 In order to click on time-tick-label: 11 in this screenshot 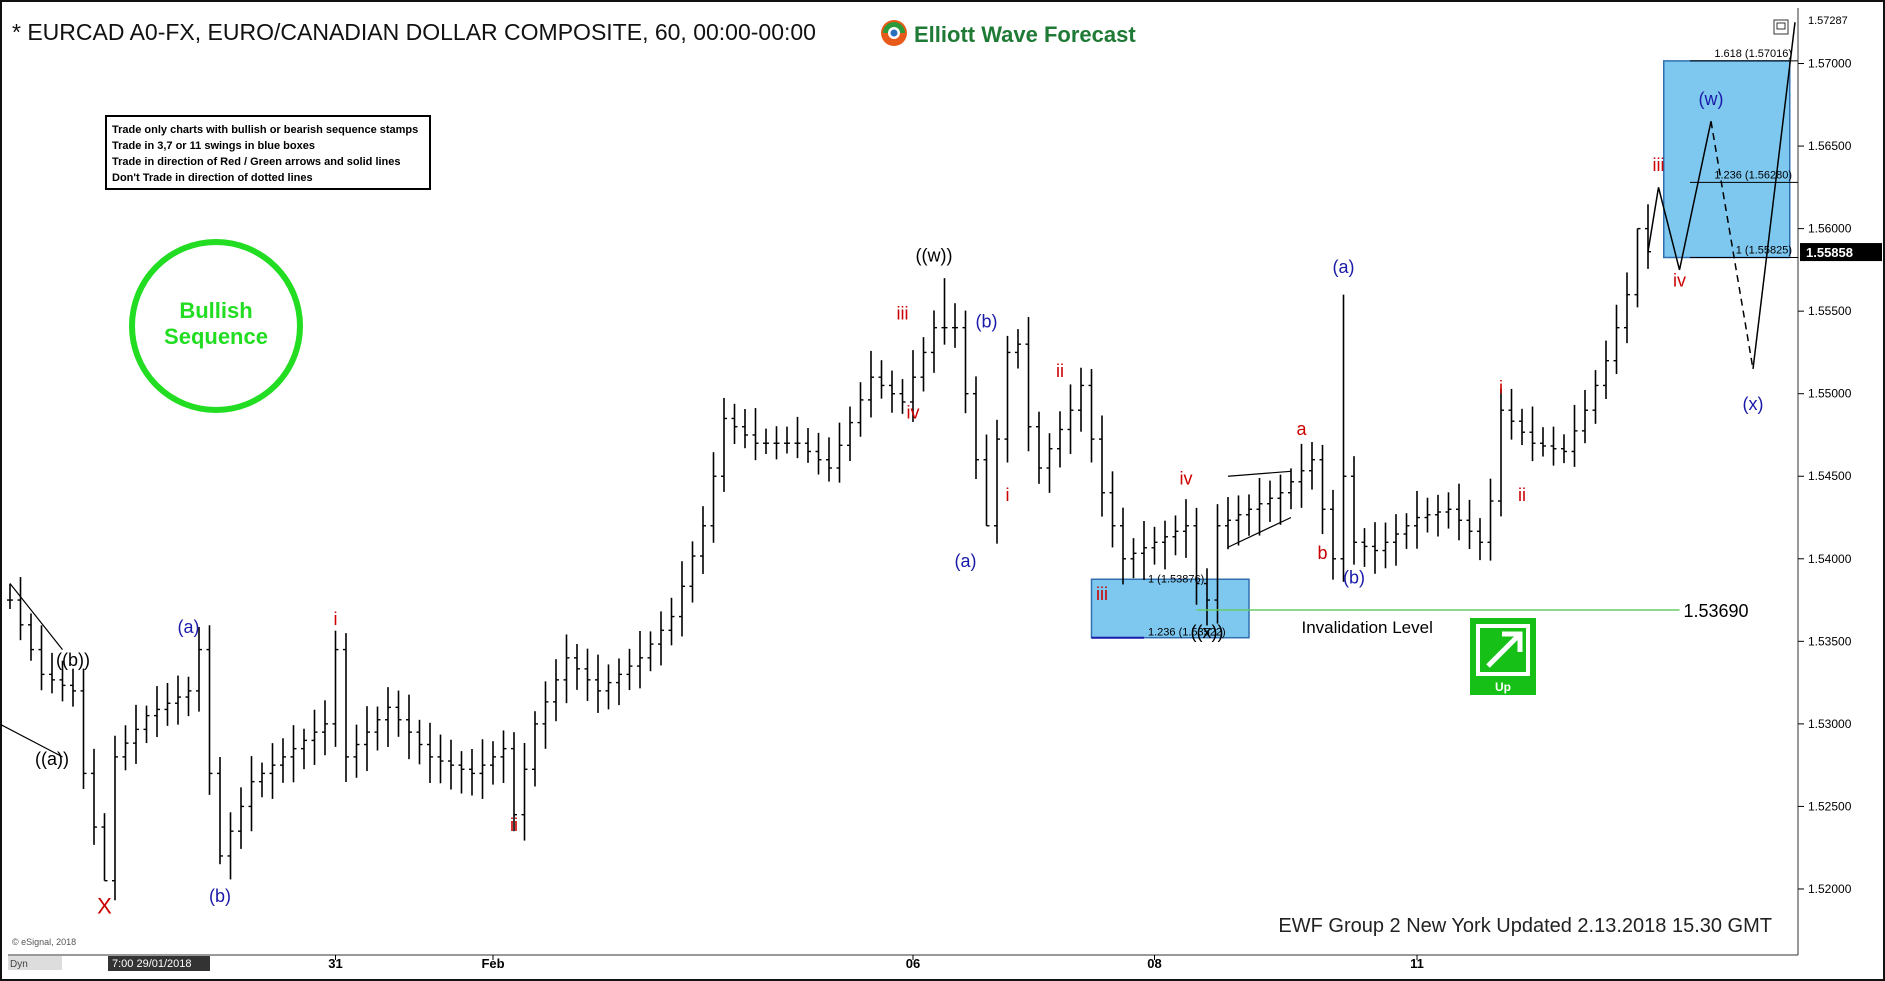, I will do `click(1417, 963)`.